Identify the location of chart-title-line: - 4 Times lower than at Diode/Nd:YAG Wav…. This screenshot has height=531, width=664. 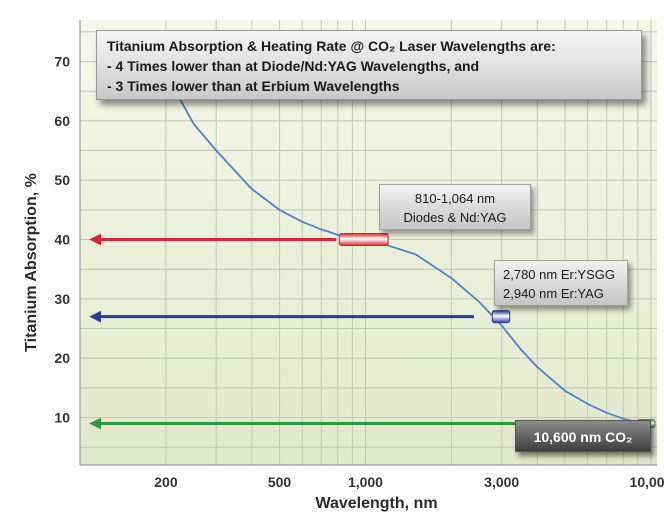
(293, 66).